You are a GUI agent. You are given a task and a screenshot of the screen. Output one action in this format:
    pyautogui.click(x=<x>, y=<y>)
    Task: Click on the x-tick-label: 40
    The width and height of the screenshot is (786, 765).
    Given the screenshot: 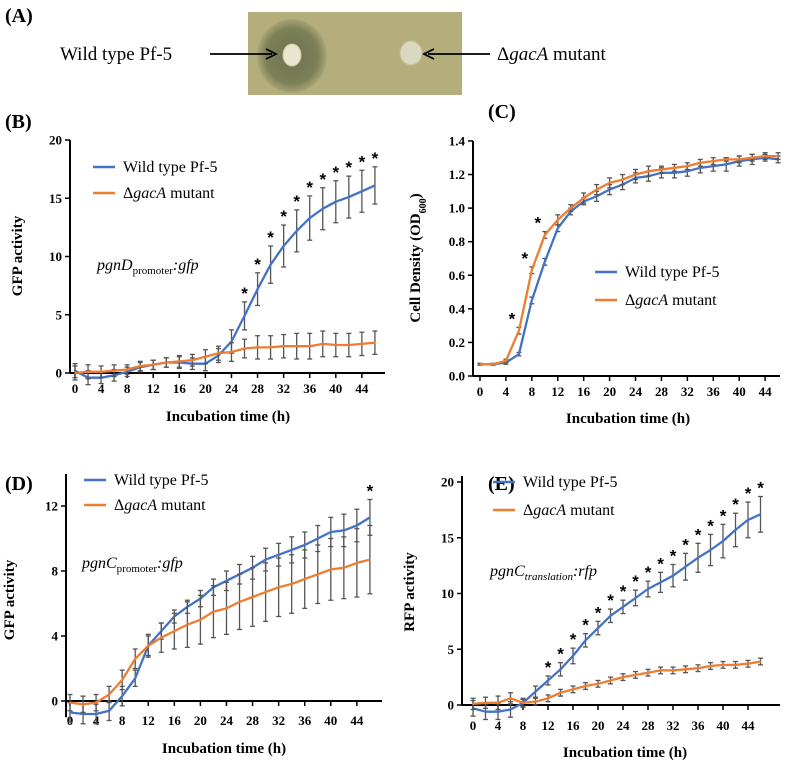 What is the action you would take?
    pyautogui.click(x=335, y=388)
    